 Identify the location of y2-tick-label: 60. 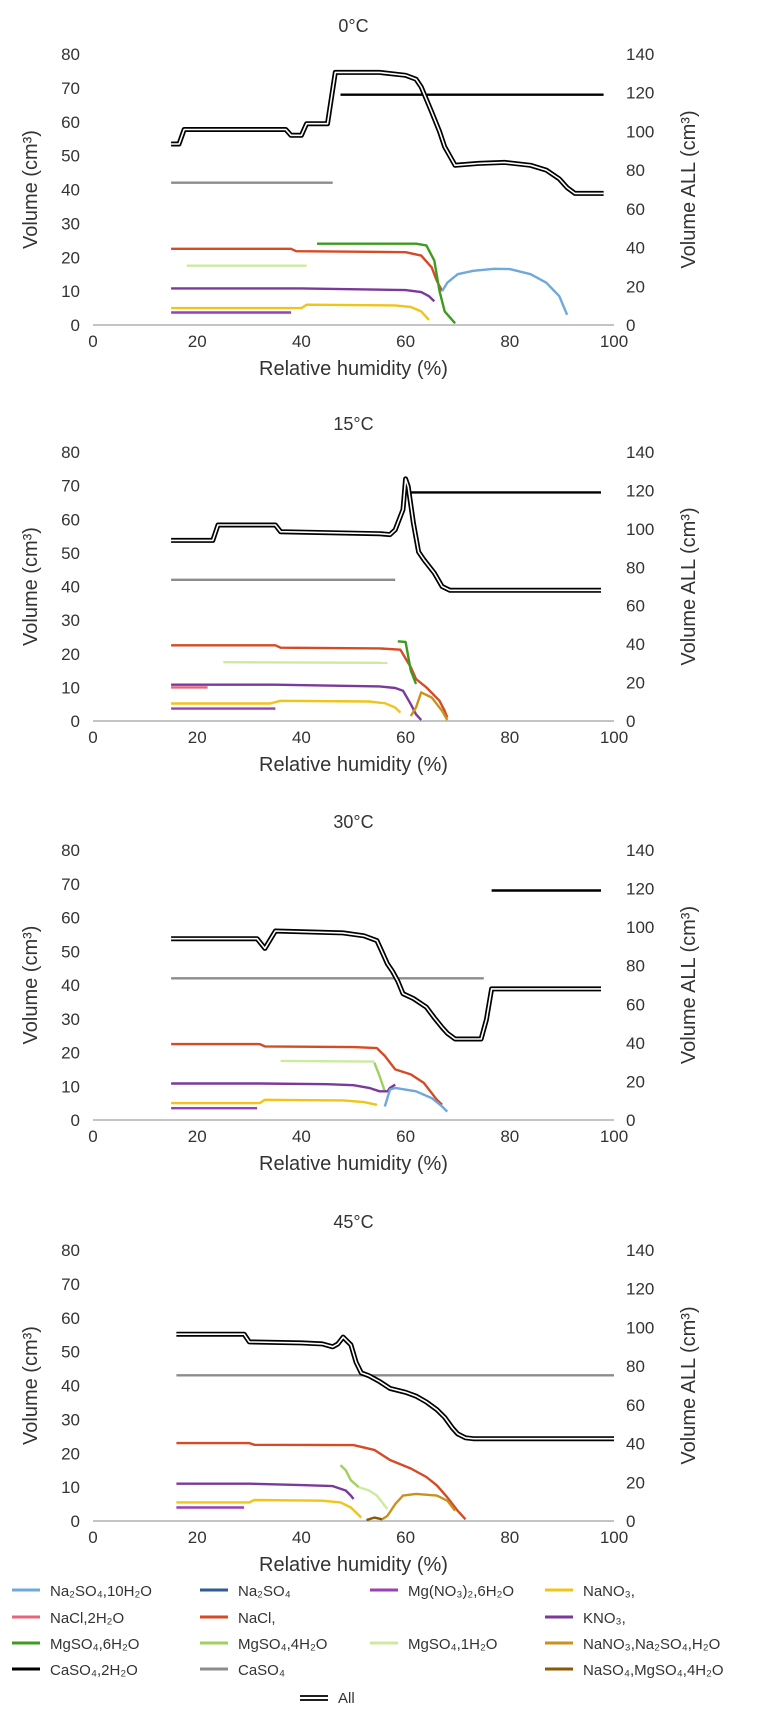
(635, 606).